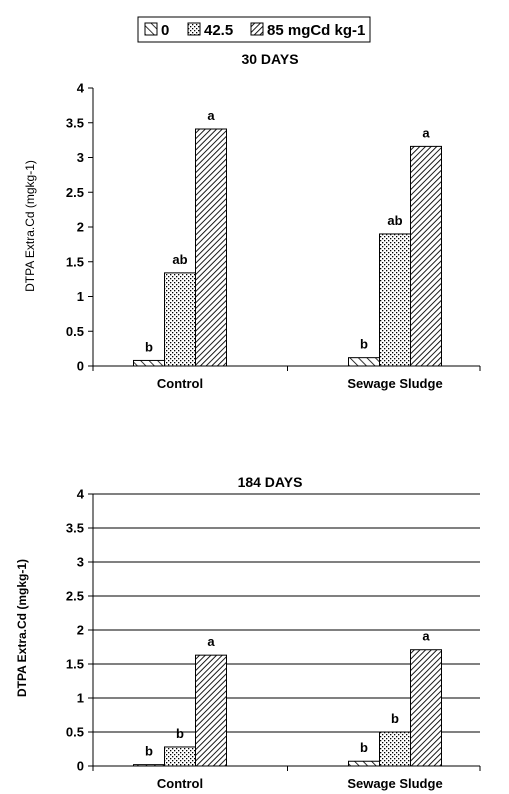  I want to click on legend-label-42-5: 42.5, so click(218, 30).